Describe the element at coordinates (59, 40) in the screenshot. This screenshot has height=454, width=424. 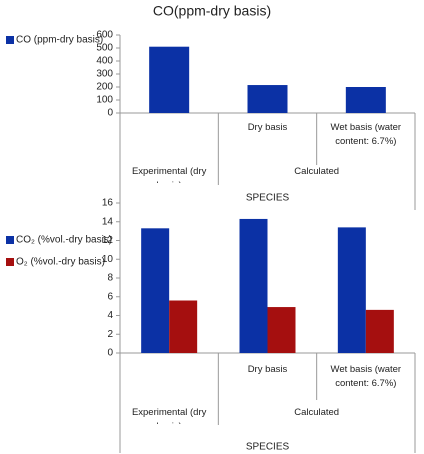
I see `legend-label: CO (ppm-dry basis)` at that location.